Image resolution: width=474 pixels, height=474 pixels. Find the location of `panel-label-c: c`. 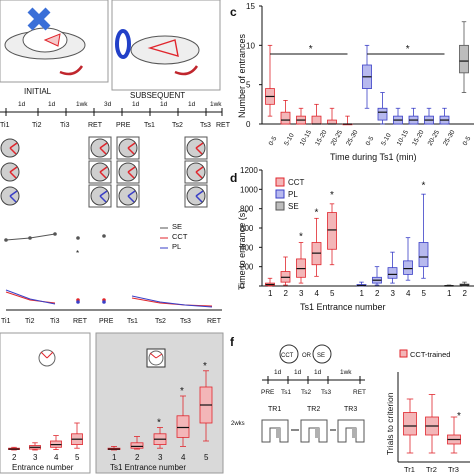

panel-label-c: c is located at coordinates (233, 12).